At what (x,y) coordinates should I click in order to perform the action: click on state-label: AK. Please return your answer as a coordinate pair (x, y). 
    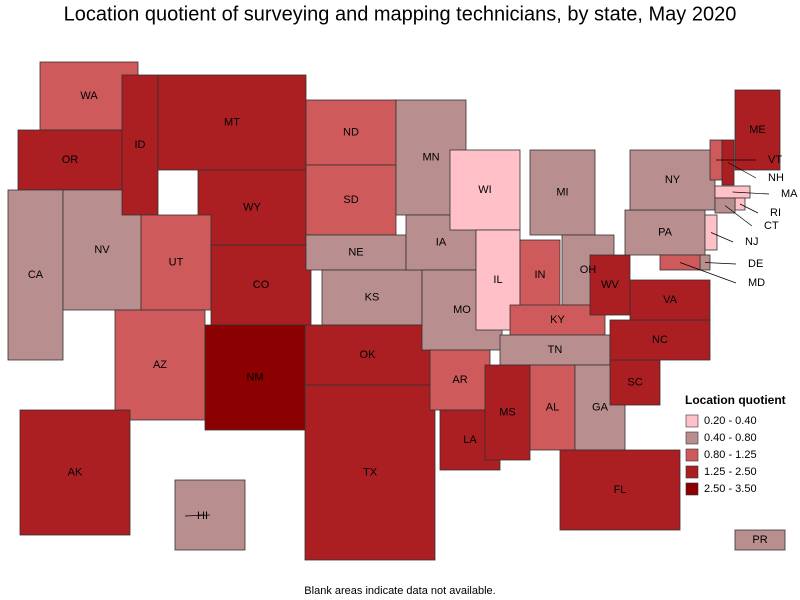
    Looking at the image, I should click on (75, 472).